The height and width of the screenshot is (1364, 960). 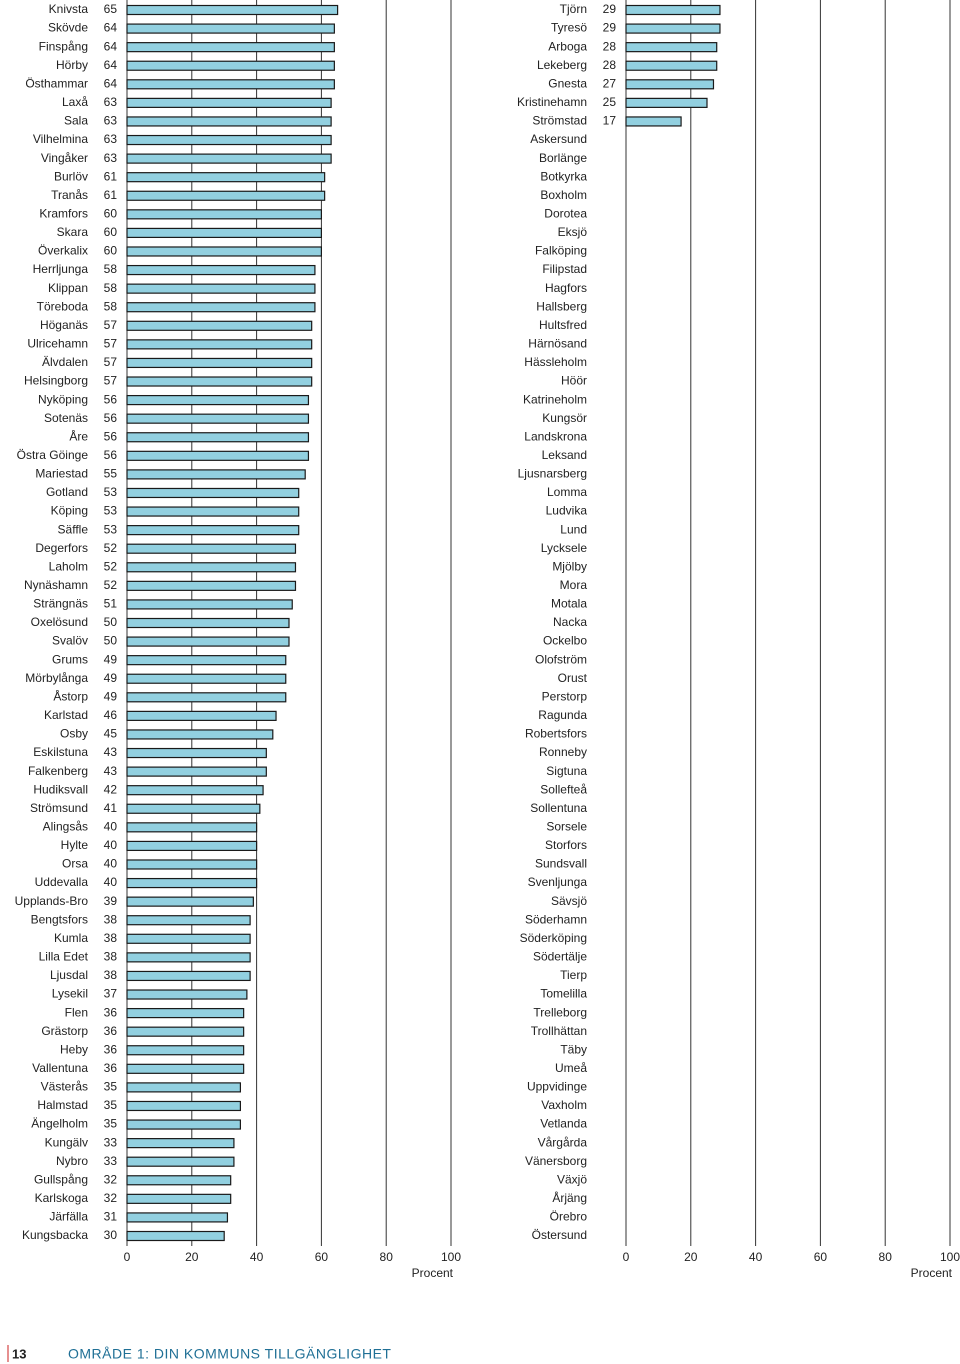 What do you see at coordinates (553, 938) in the screenshot?
I see `category-label: Söderköping` at bounding box center [553, 938].